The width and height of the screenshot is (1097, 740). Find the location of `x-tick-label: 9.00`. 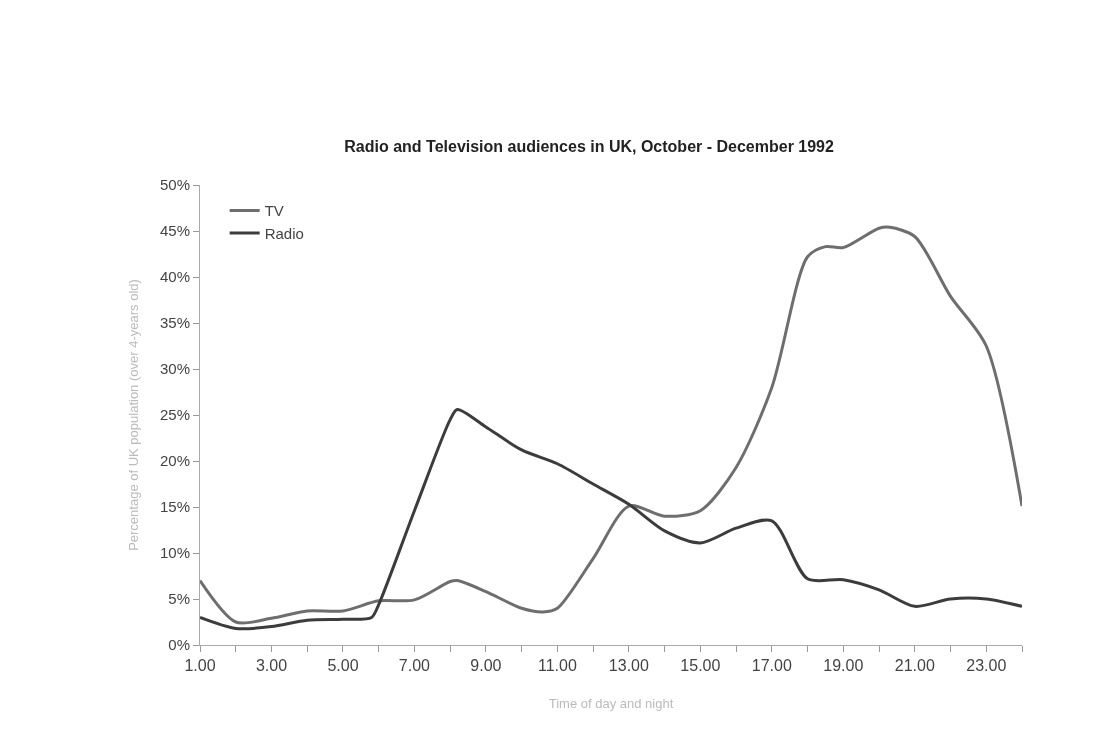

x-tick-label: 9.00 is located at coordinates (486, 666).